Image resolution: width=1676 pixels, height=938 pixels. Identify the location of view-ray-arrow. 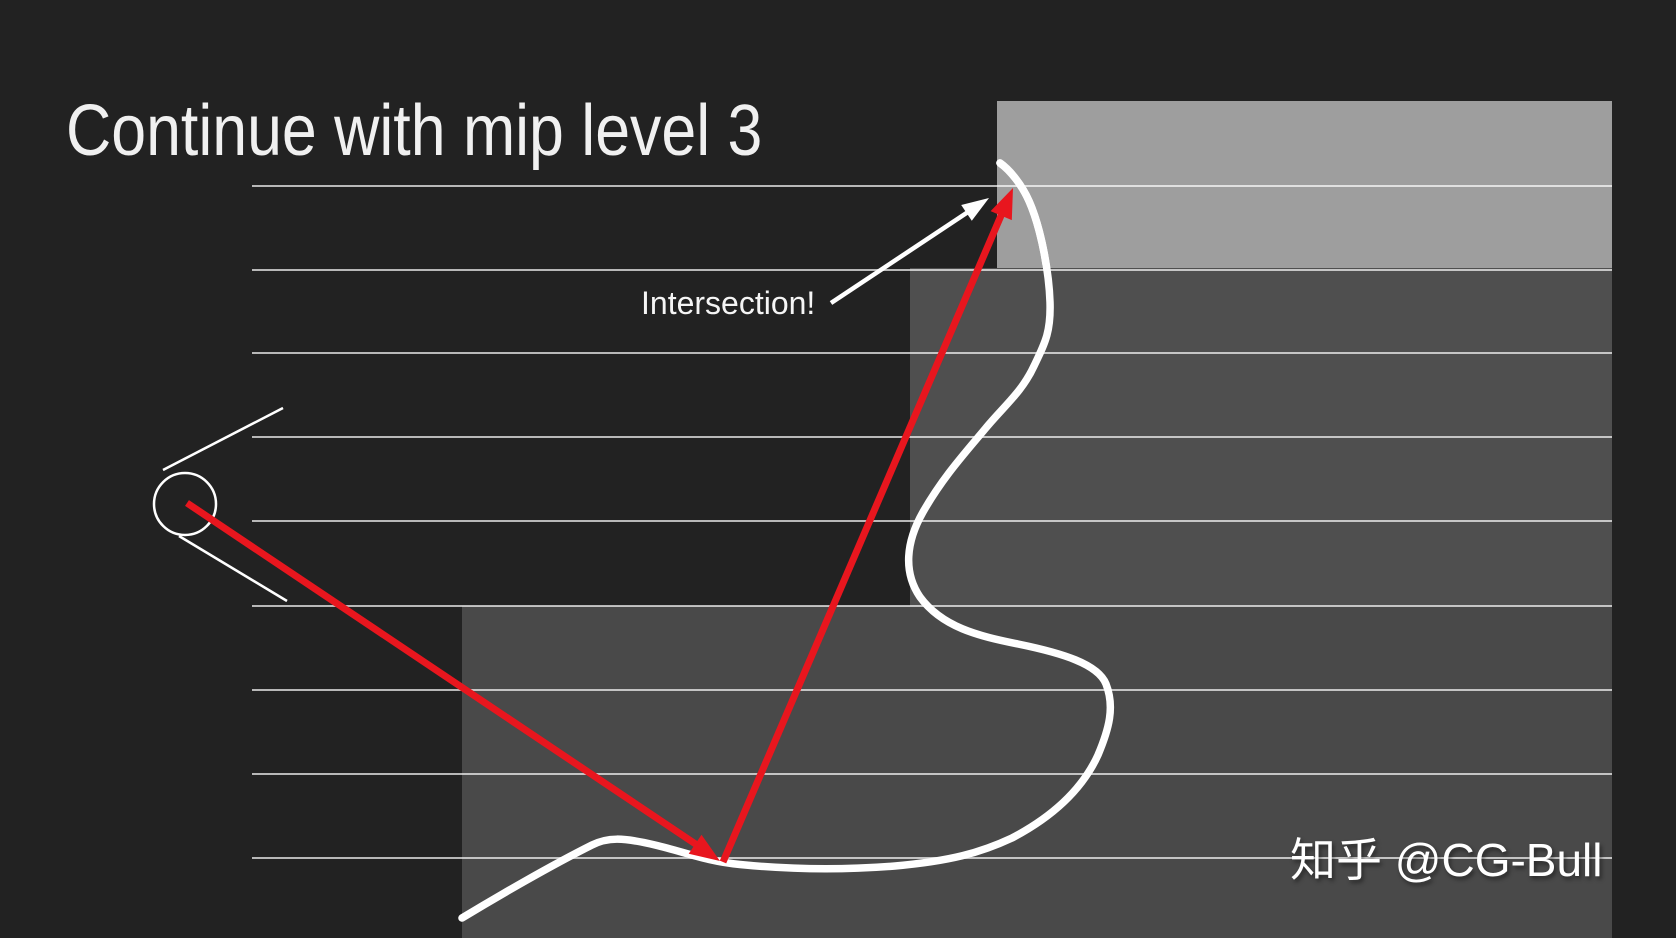
(452, 680).